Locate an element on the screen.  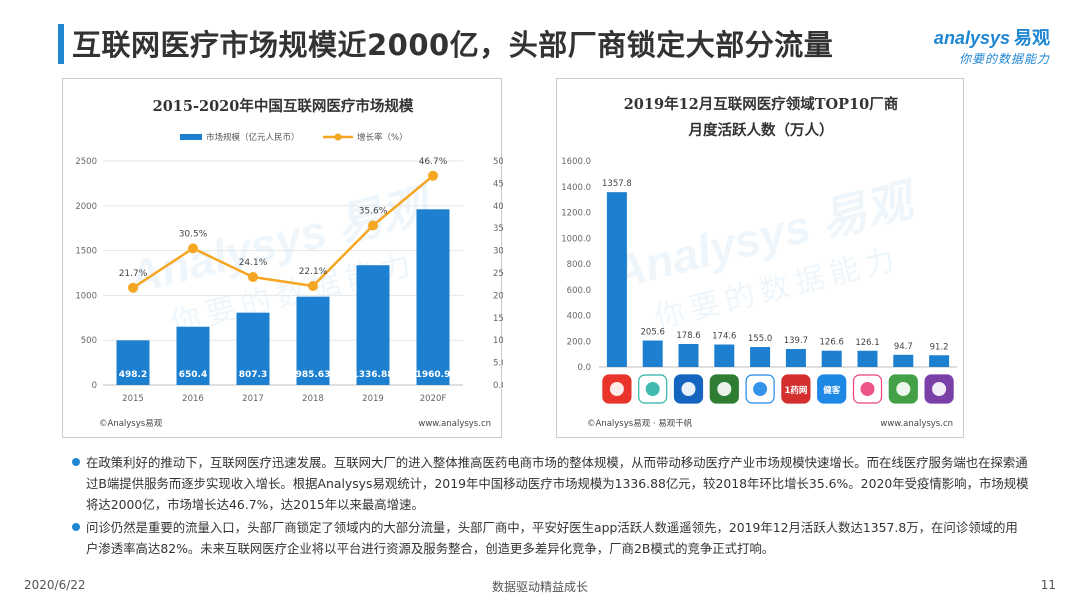
y2-tick-label: 50.0% is located at coordinates (498, 162).